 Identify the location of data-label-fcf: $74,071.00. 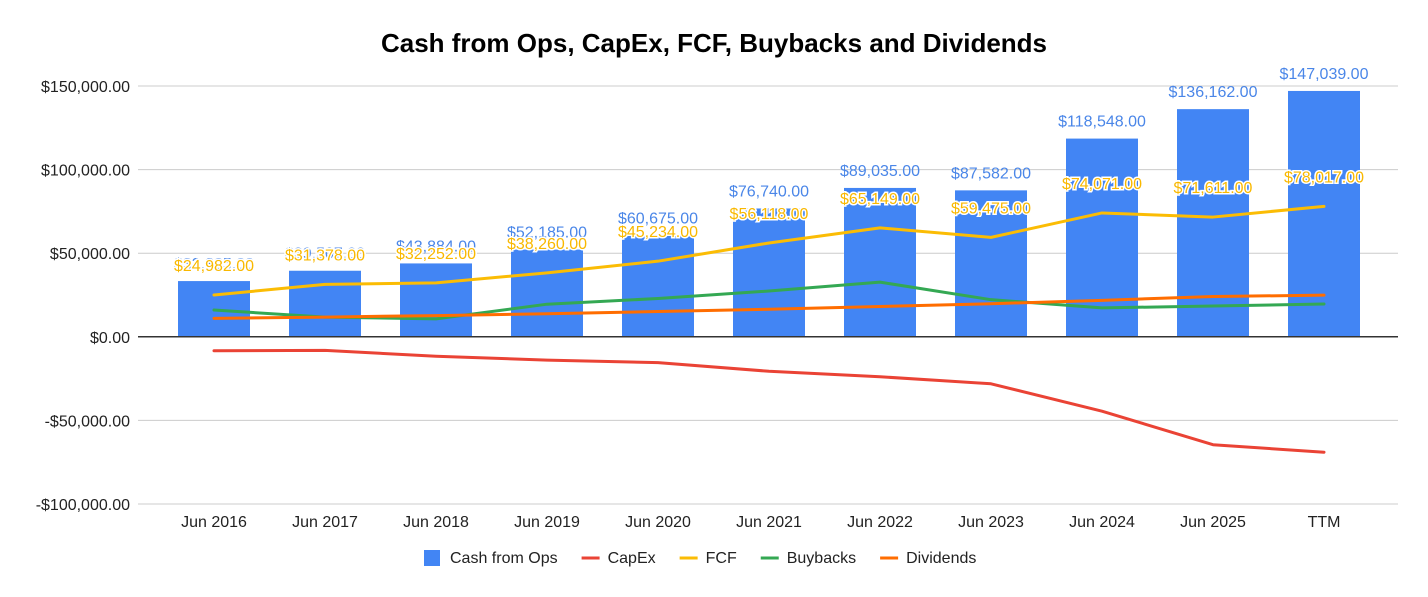
(1102, 184).